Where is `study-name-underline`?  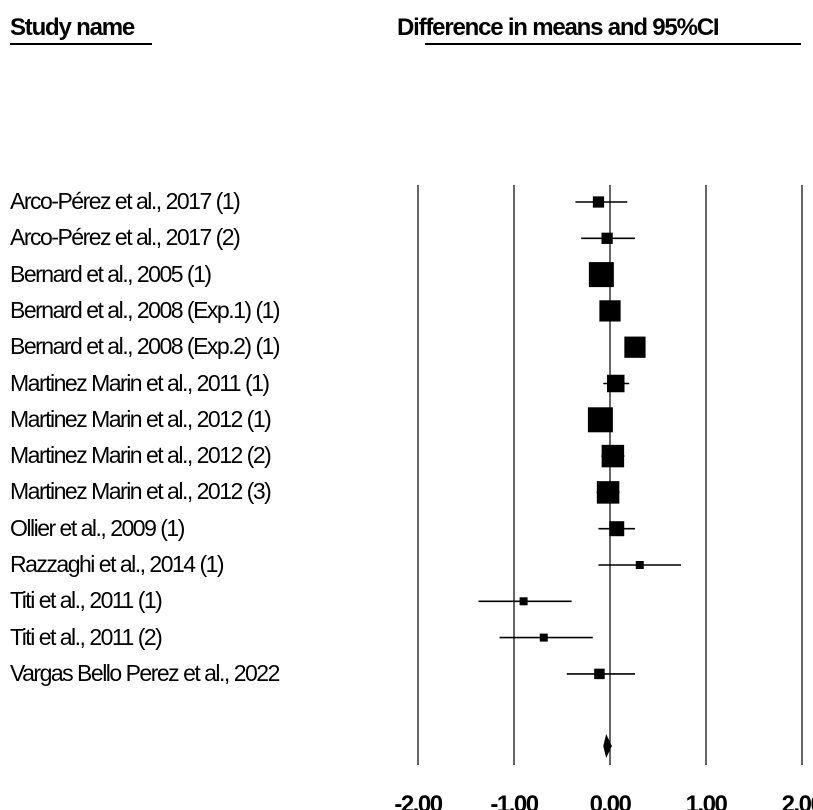 study-name-underline is located at coordinates (81, 44).